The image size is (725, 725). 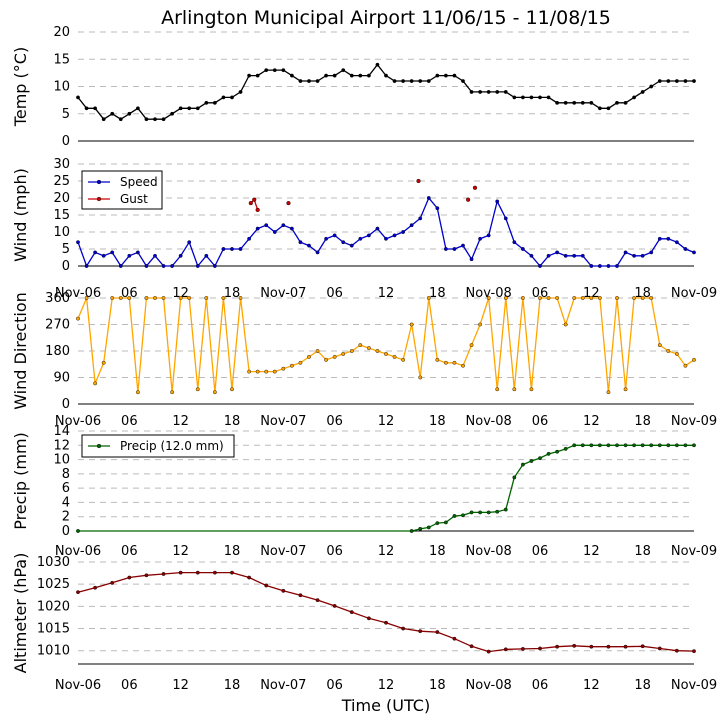 What do you see at coordinates (334, 293) in the screenshot?
I see `xtick-label-wind: 06` at bounding box center [334, 293].